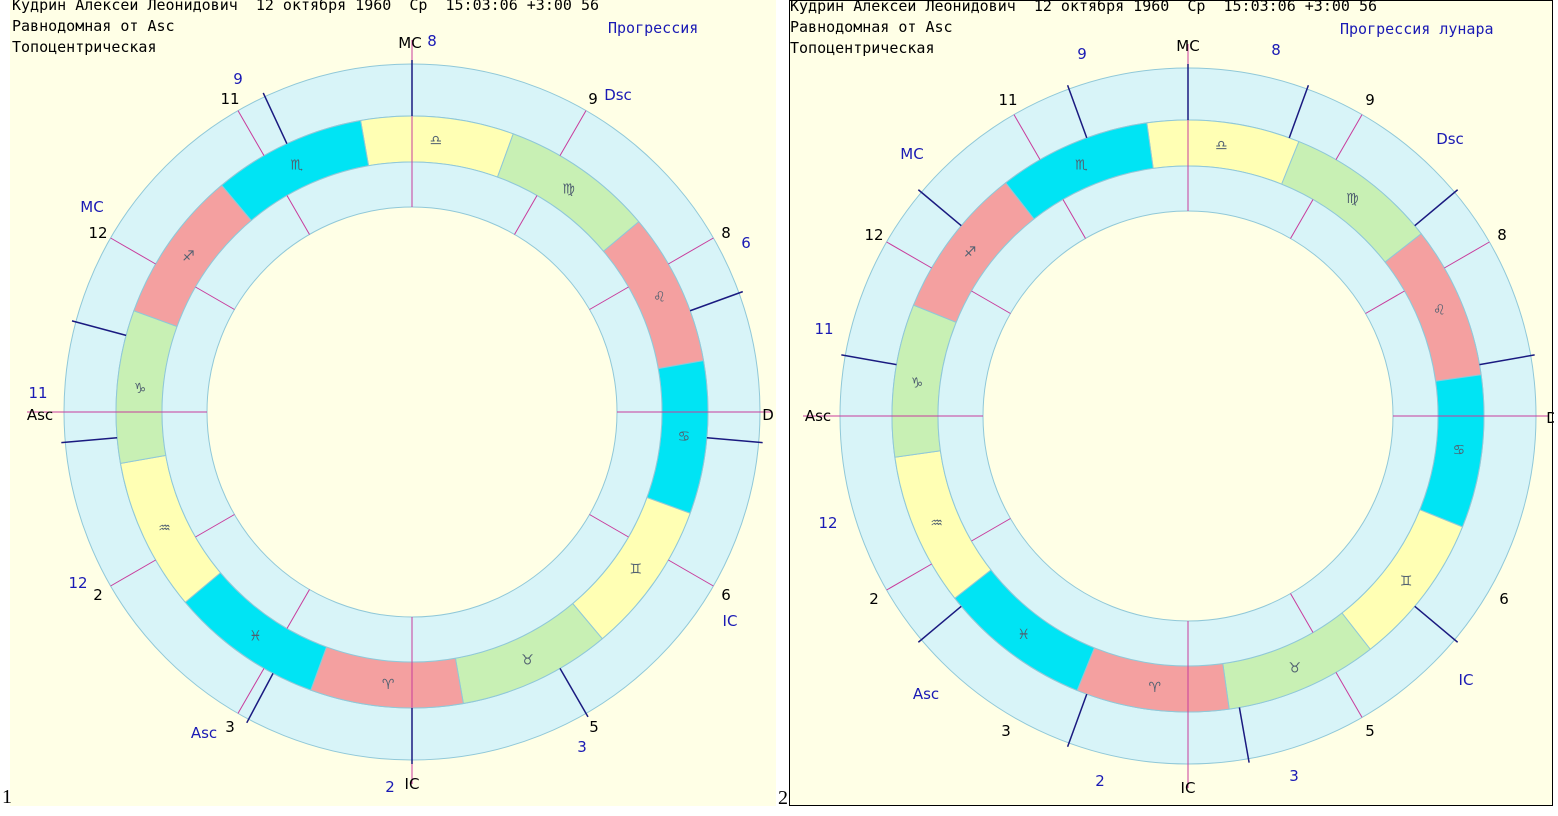 The image size is (1558, 816). What do you see at coordinates (412, 412) in the screenshot?
I see `chart-center` at bounding box center [412, 412].